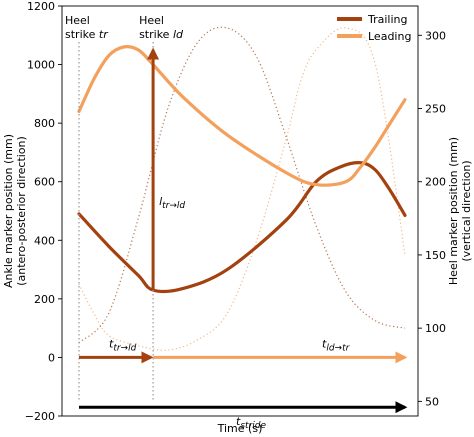 The image size is (474, 437). I want to click on legend-label-leading: Leading, so click(389, 36).